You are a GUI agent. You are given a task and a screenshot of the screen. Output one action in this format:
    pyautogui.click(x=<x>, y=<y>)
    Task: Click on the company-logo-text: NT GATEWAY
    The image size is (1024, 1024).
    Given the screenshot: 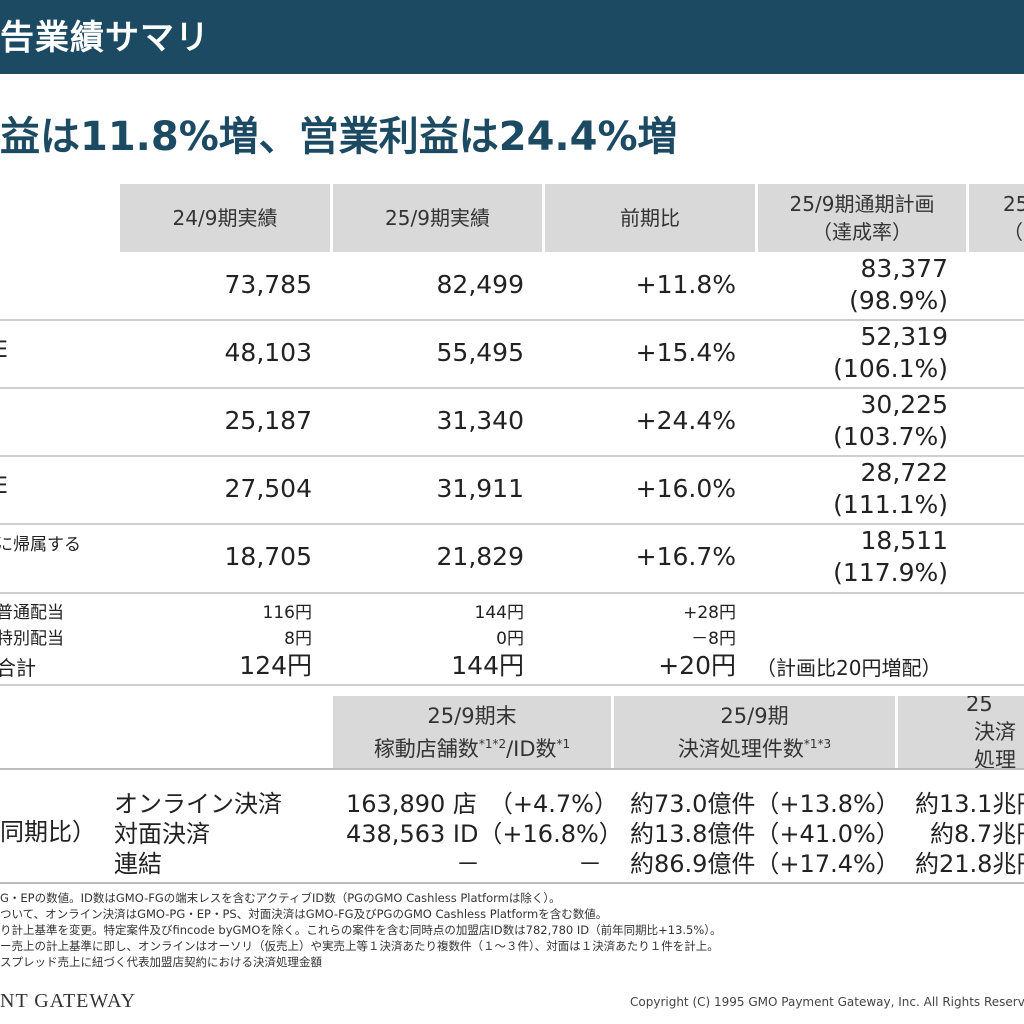 What is the action you would take?
    pyautogui.click(x=68, y=1001)
    